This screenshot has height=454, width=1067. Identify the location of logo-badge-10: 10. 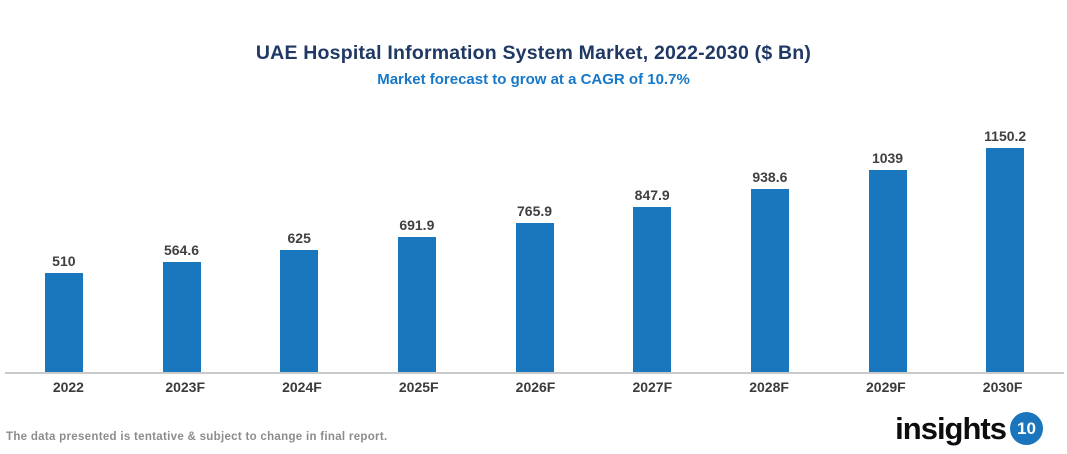
(1026, 428).